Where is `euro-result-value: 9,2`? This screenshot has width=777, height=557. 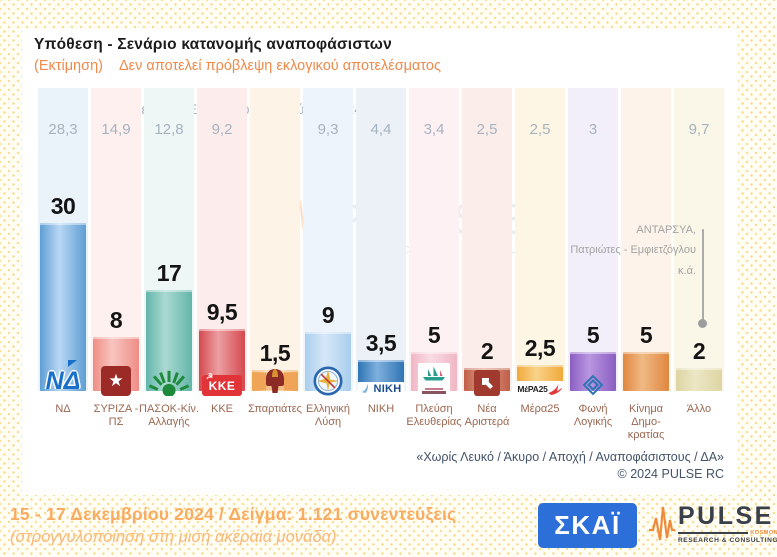 euro-result-value: 9,2 is located at coordinates (222, 129).